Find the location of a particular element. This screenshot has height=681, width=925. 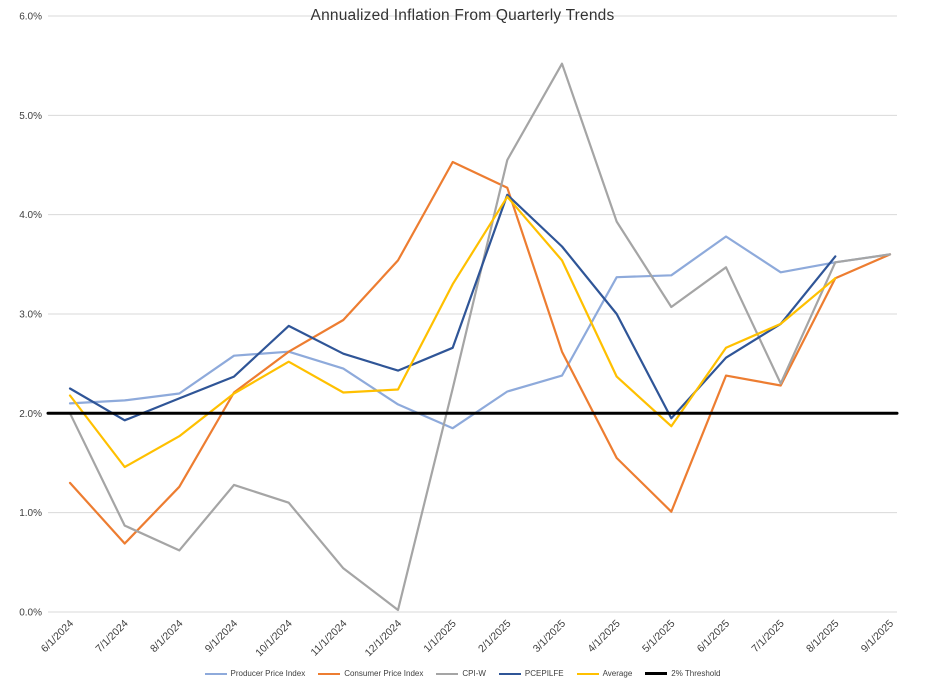

legend-item-2-threshold: 2% Threshold is located at coordinates (682, 673).